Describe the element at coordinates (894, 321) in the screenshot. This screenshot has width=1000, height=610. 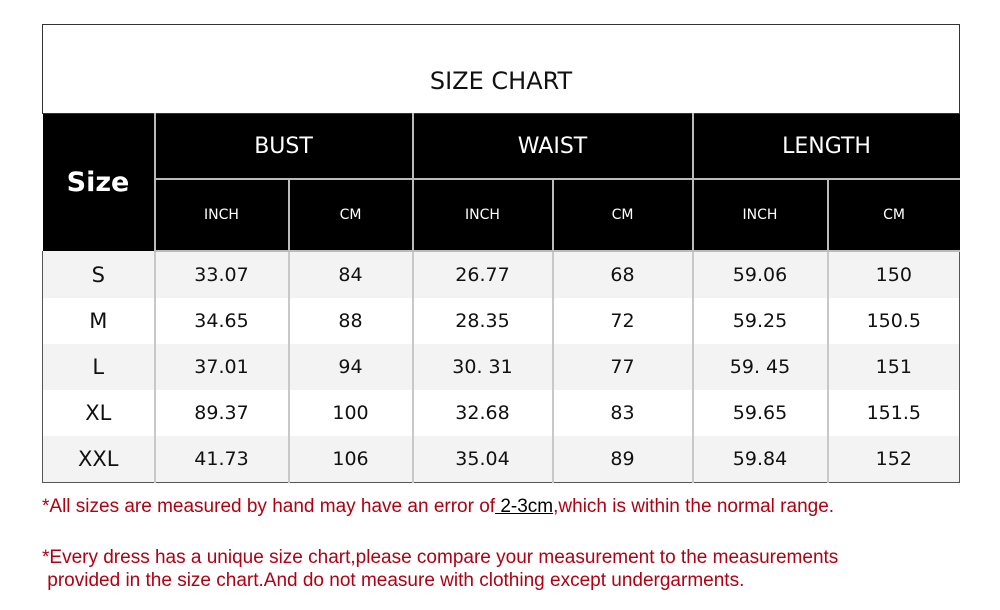
I see `value-cell: 150.5` at that location.